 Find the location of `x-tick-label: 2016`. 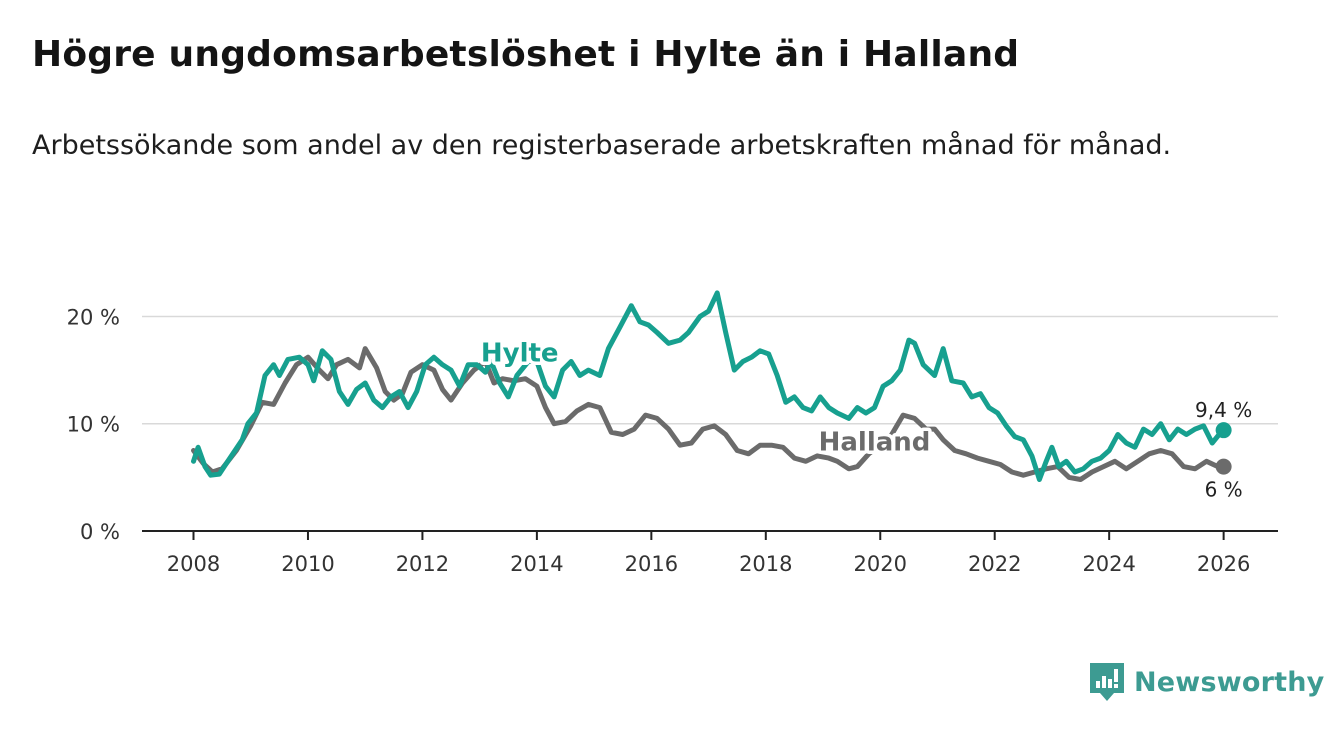

x-tick-label: 2016 is located at coordinates (651, 564).